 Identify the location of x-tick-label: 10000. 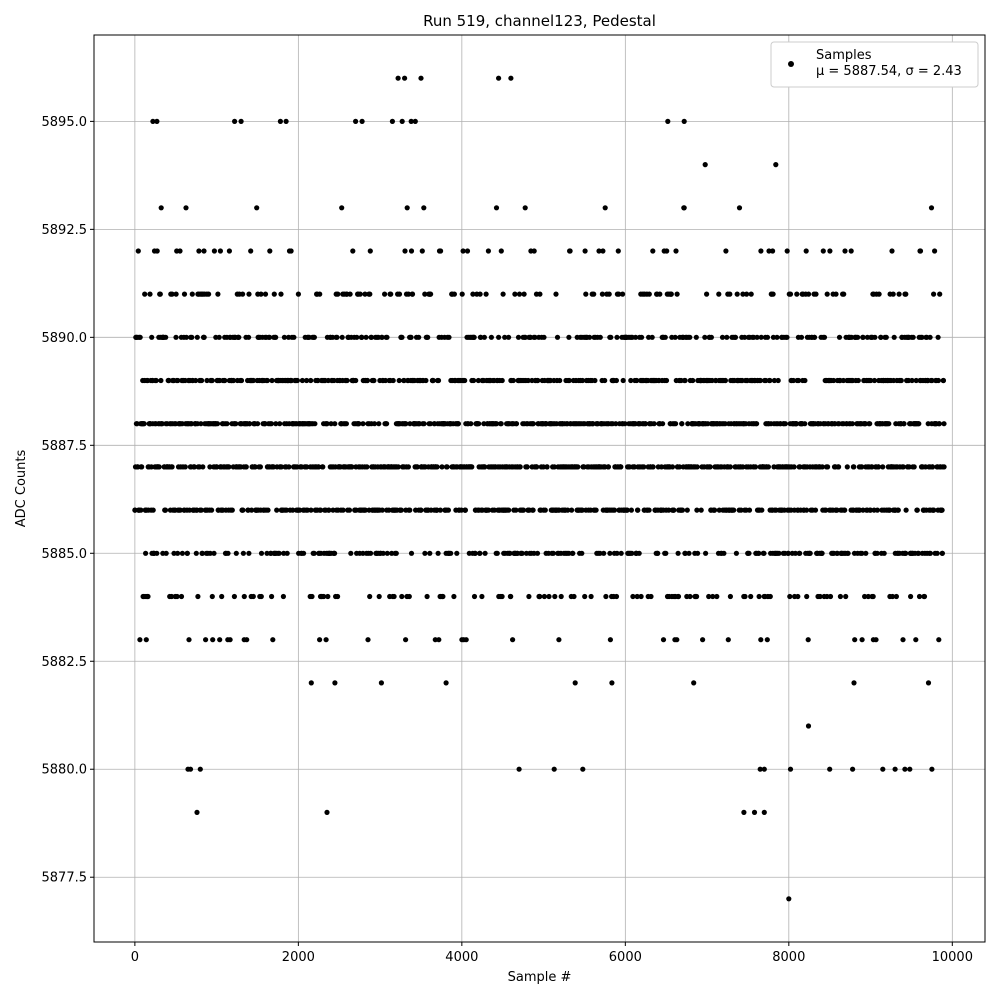
(952, 957).